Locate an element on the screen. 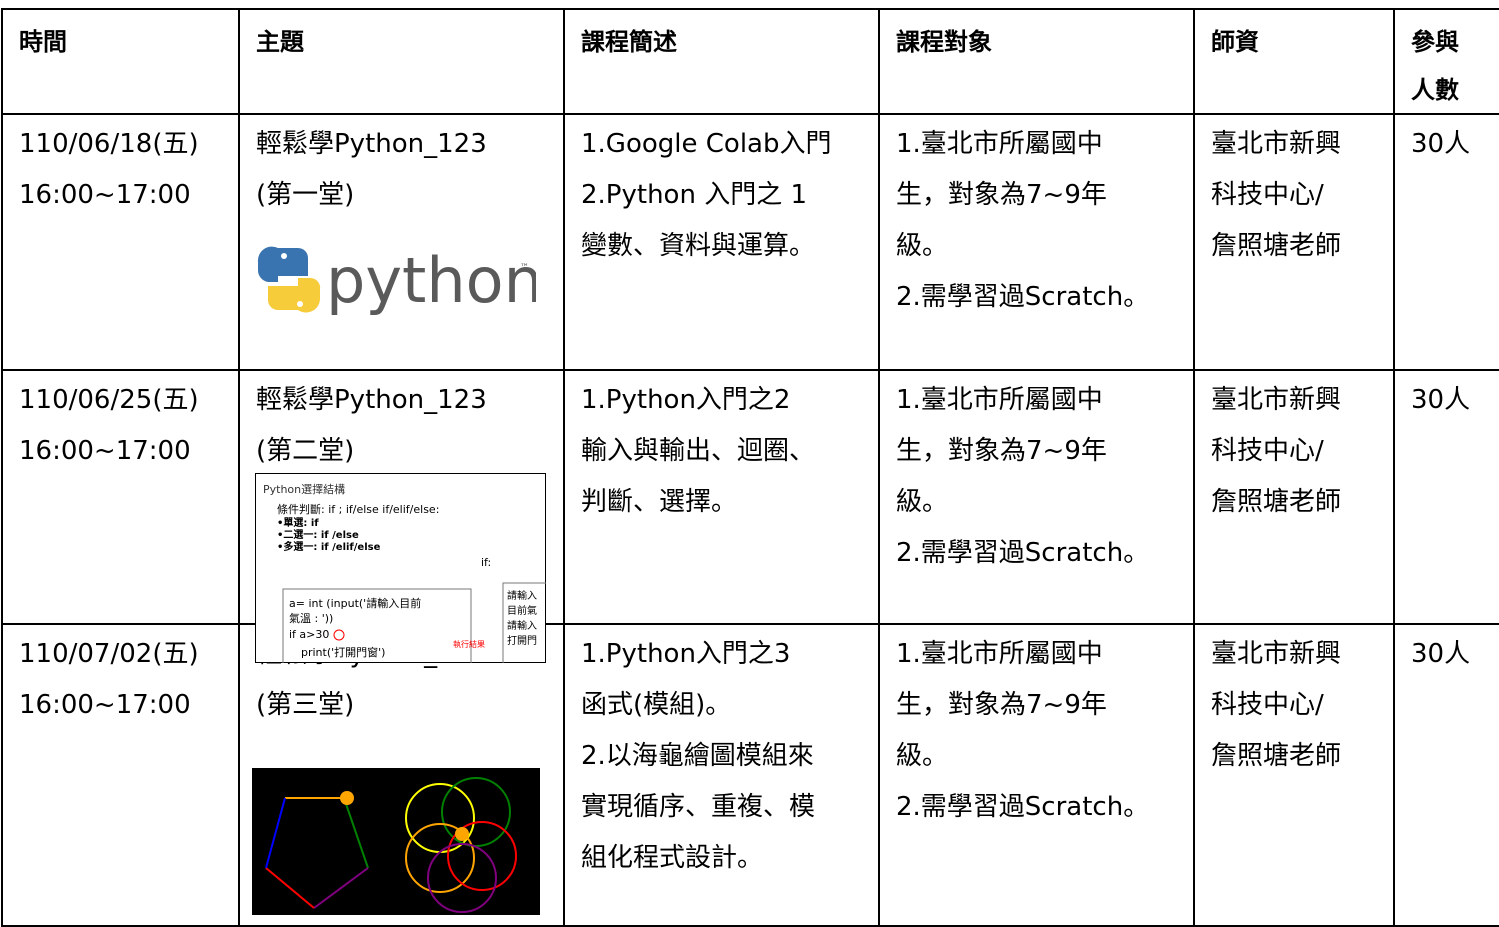 The image size is (1499, 927). slide-code: print('打開門窗') is located at coordinates (343, 652).